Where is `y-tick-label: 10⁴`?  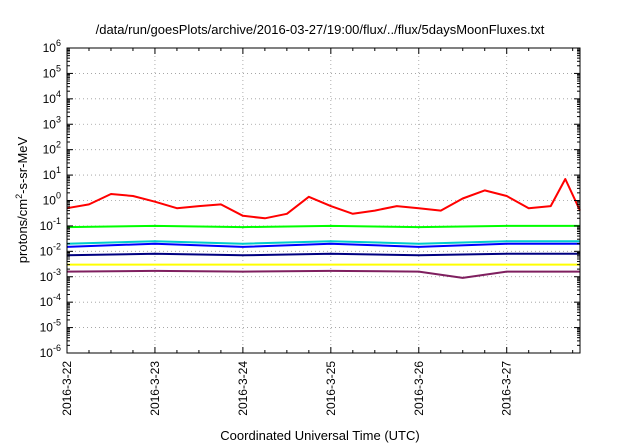 y-tick-label: 10⁴ is located at coordinates (52, 97).